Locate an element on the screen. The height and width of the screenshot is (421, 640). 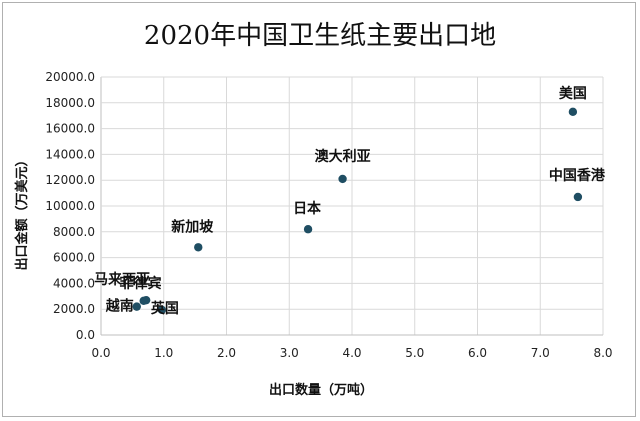
x-tick-label: 7.0 is located at coordinates (540, 353).